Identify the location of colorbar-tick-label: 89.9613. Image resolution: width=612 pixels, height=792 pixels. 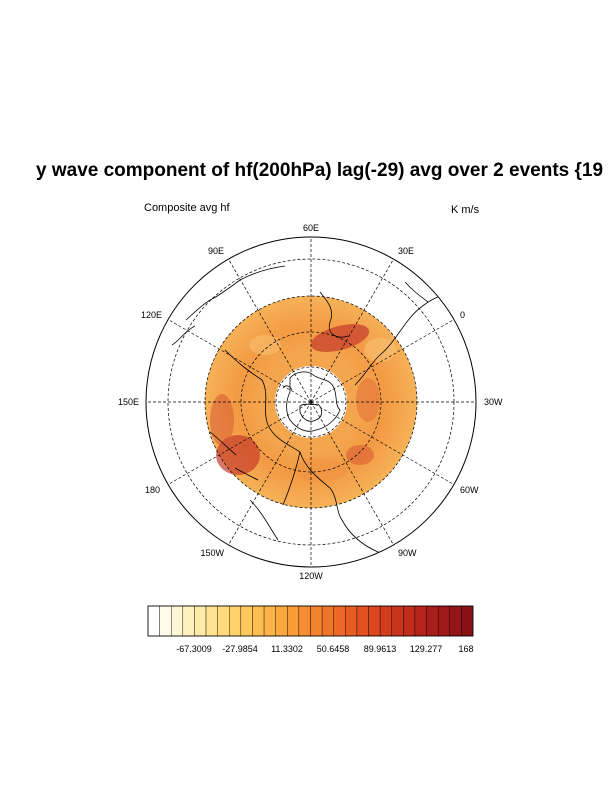
(380, 649).